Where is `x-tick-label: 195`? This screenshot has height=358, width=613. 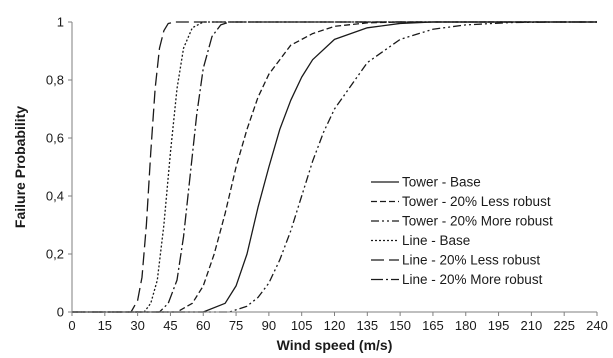
x-tick-label: 195 is located at coordinates (499, 325).